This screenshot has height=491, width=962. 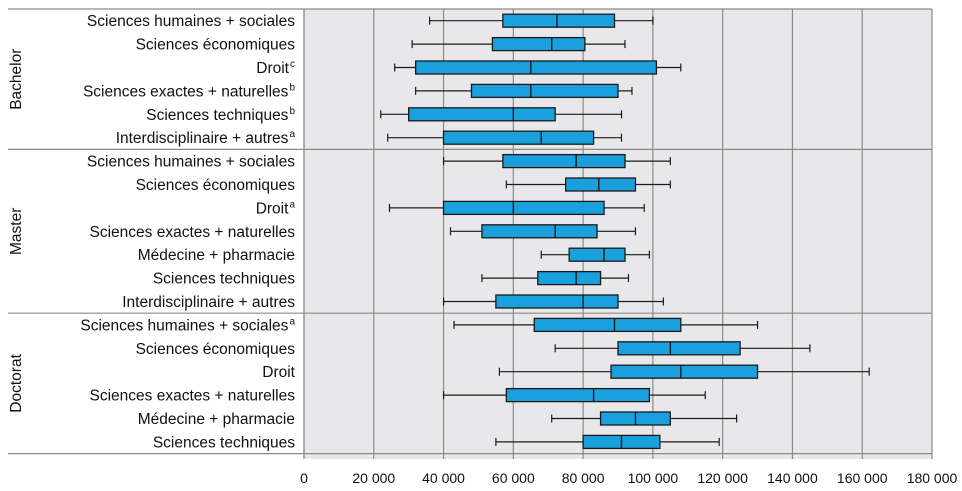 I want to click on x-tick-label: 80 000, so click(x=583, y=478).